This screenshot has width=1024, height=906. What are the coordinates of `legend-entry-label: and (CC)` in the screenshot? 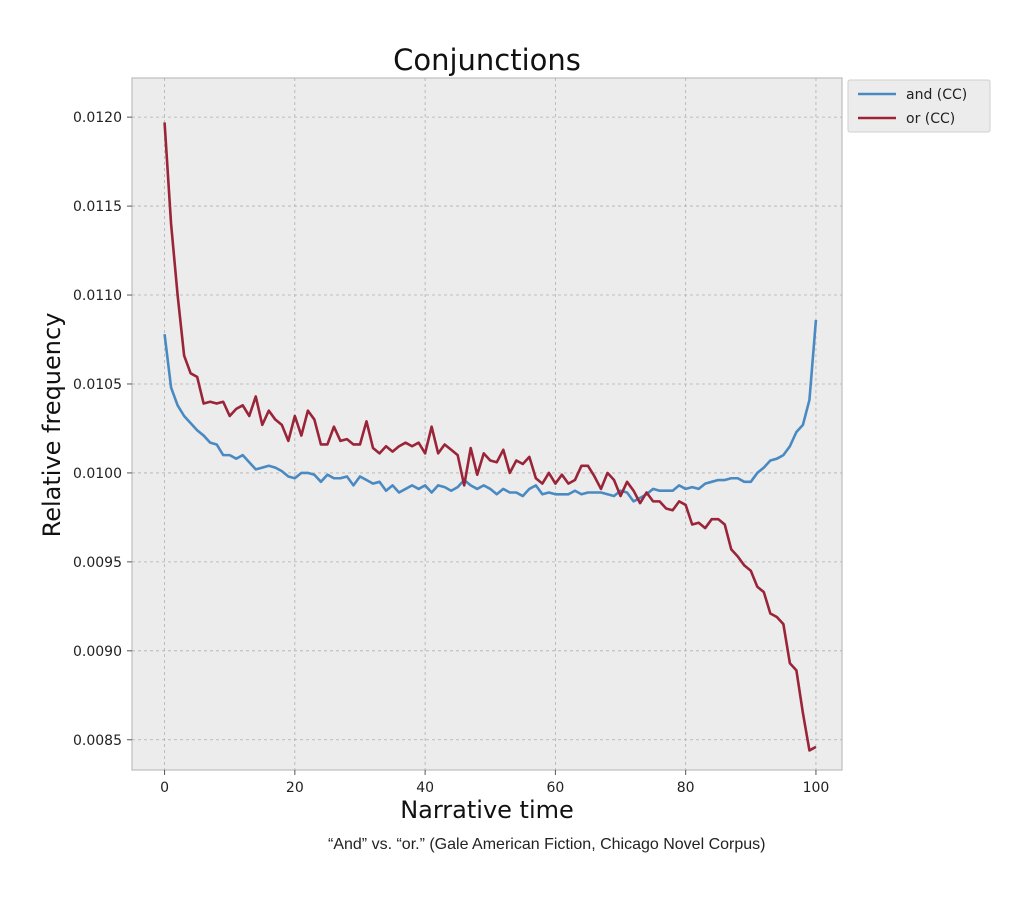 It's located at (936, 95).